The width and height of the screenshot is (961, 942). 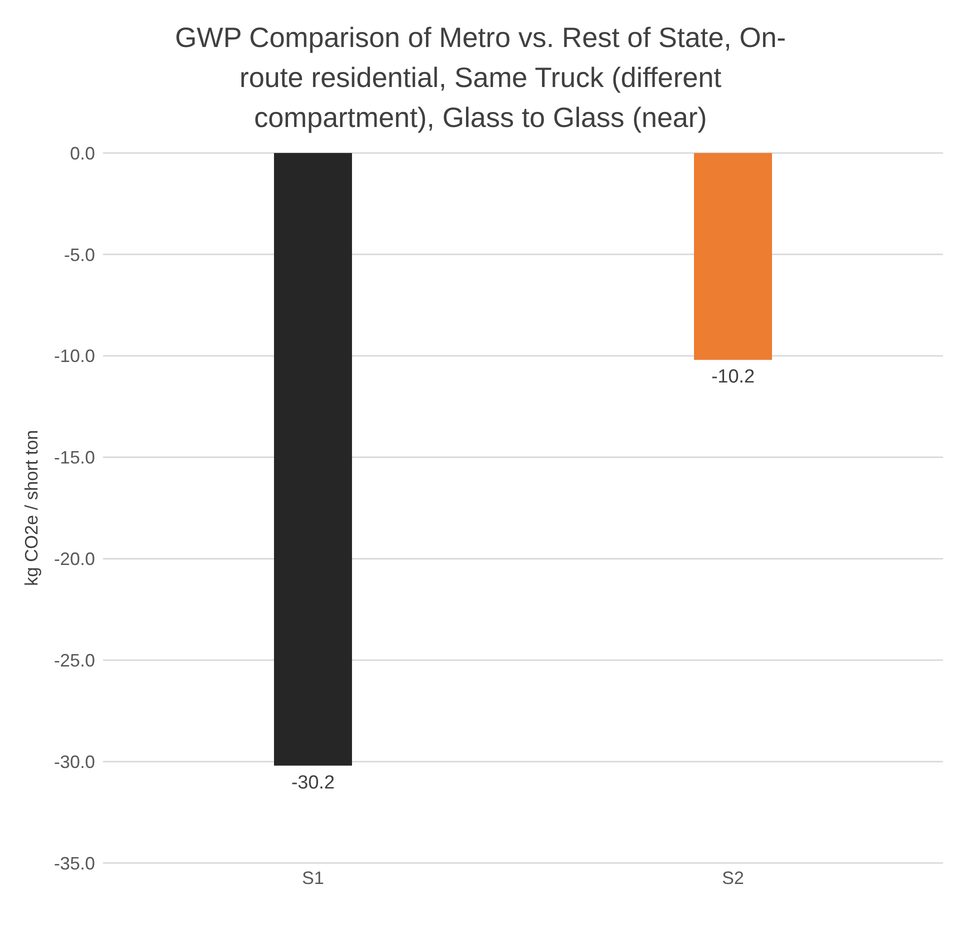 What do you see at coordinates (74, 458) in the screenshot?
I see `y-tick-label: -15.0` at bounding box center [74, 458].